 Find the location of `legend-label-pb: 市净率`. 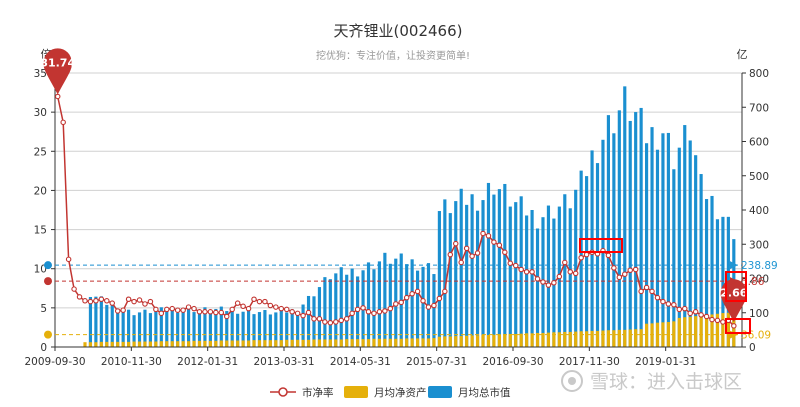

legend-label-pb: 市净率 is located at coordinates (318, 392).